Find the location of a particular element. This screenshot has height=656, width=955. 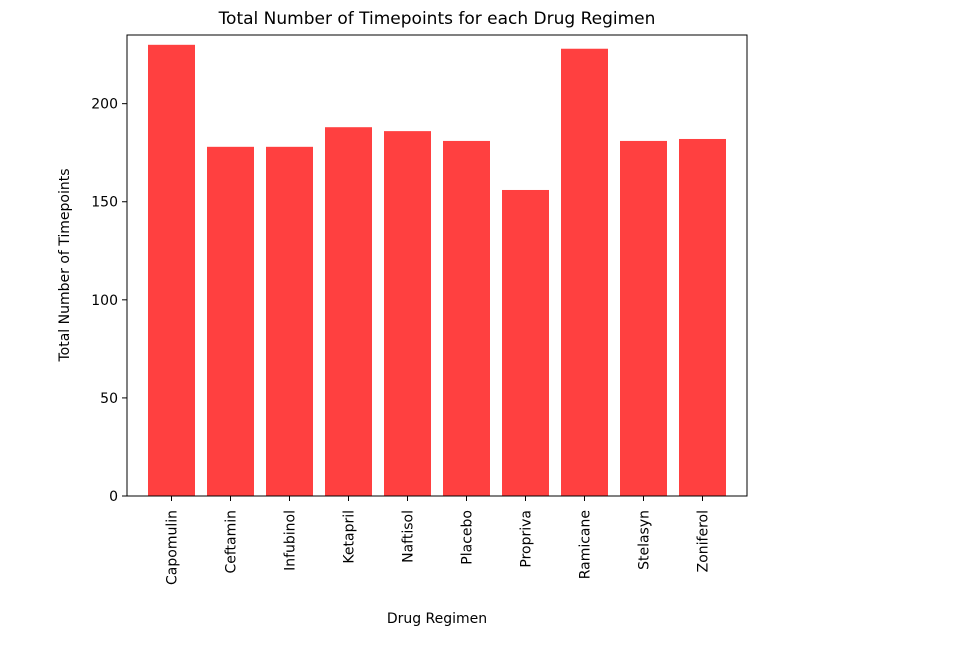

x-tick-label: Capomulin is located at coordinates (173, 547).